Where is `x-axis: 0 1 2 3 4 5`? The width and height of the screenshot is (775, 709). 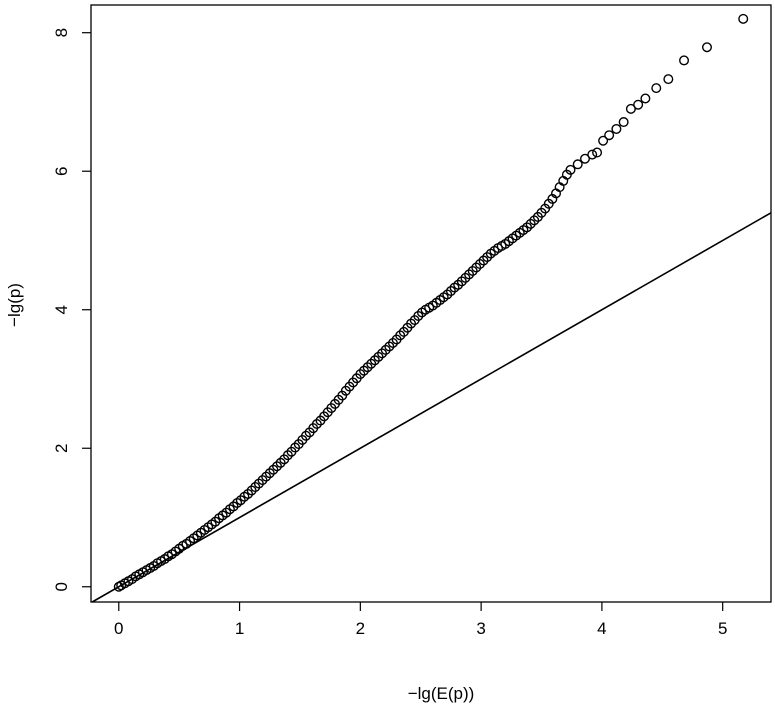 x-axis: 0 1 2 3 4 5 is located at coordinates (420, 620).